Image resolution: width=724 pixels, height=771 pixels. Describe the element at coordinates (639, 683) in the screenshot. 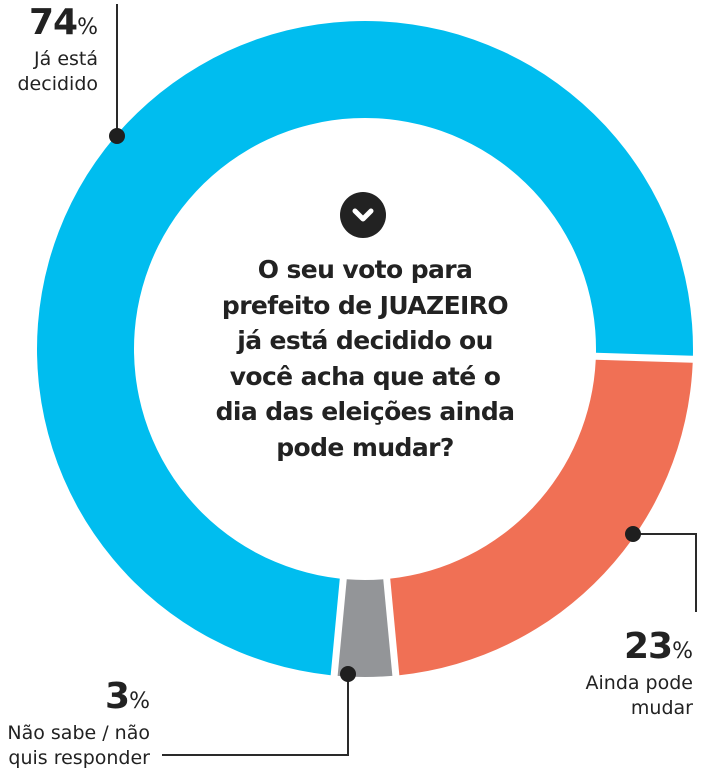

I see `label-desc: Ainda pode` at that location.